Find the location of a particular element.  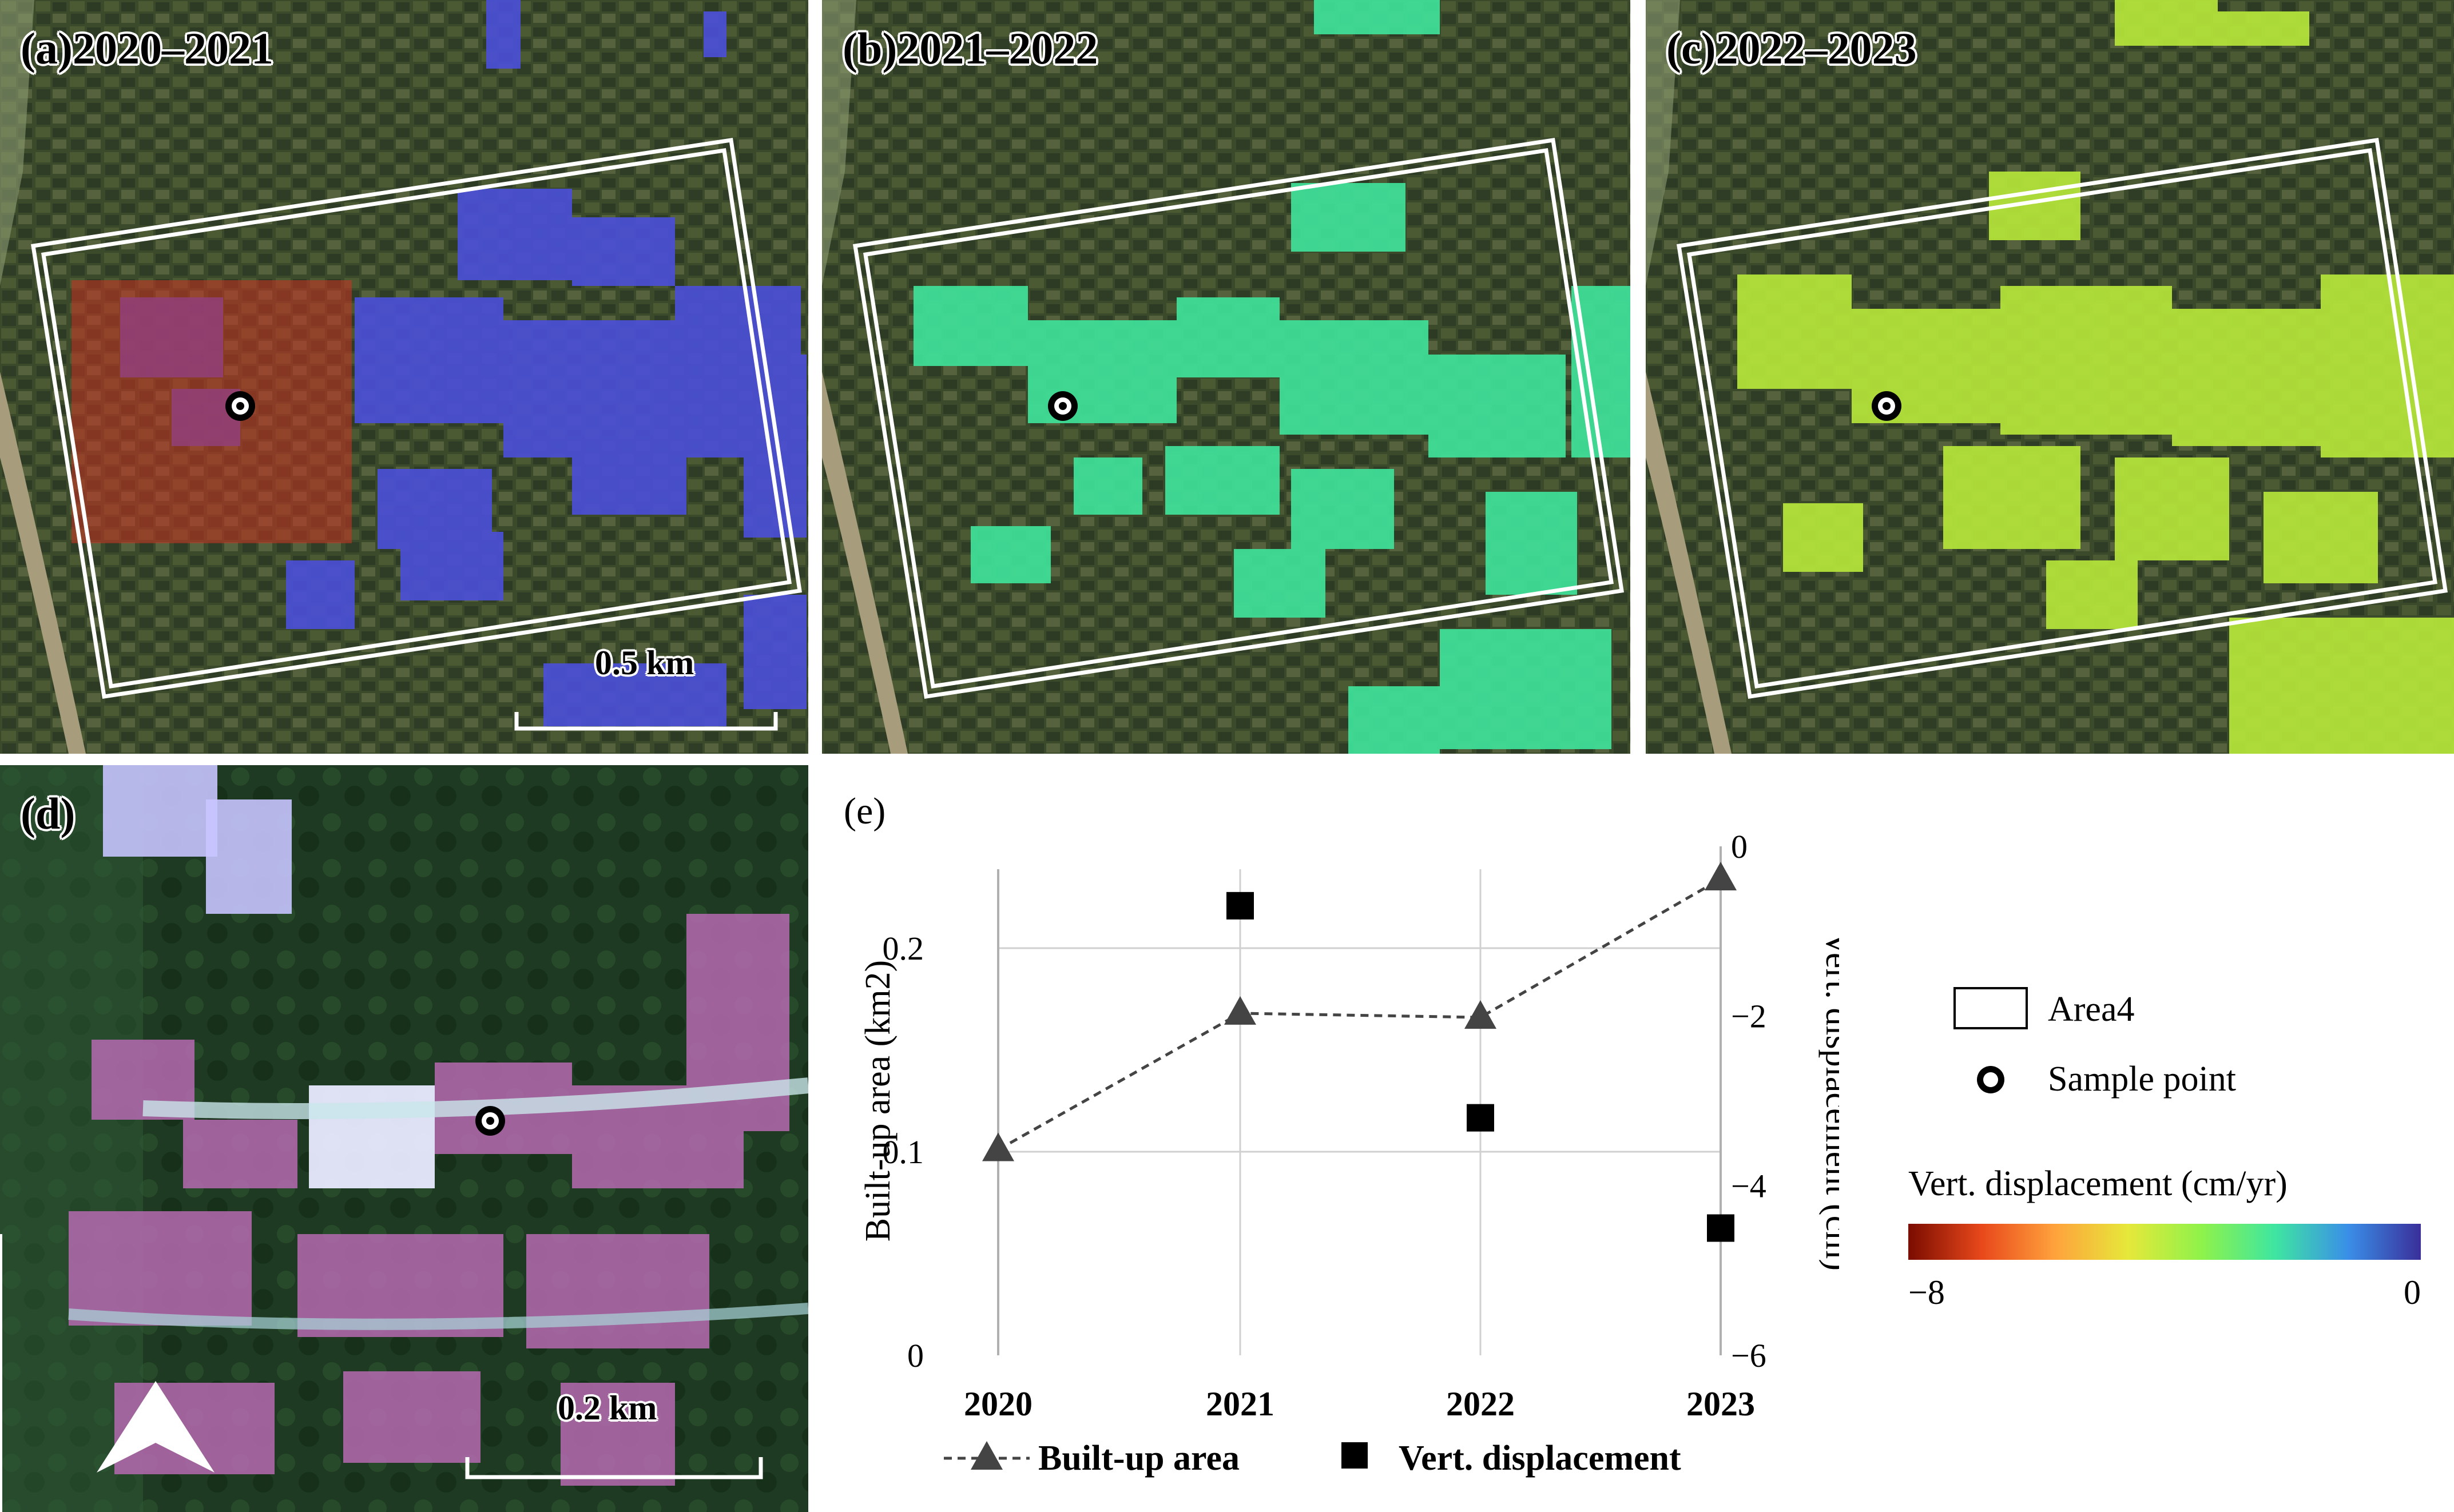

legend-label-built-up: Built-up area is located at coordinates (1139, 1458).